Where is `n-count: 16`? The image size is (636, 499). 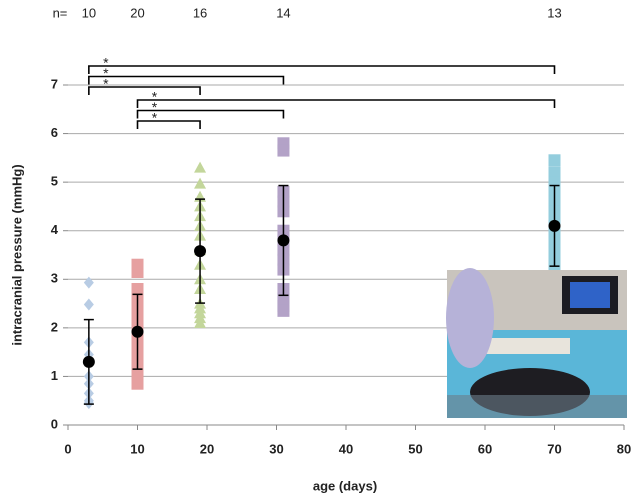
n-count: 16 is located at coordinates (200, 12).